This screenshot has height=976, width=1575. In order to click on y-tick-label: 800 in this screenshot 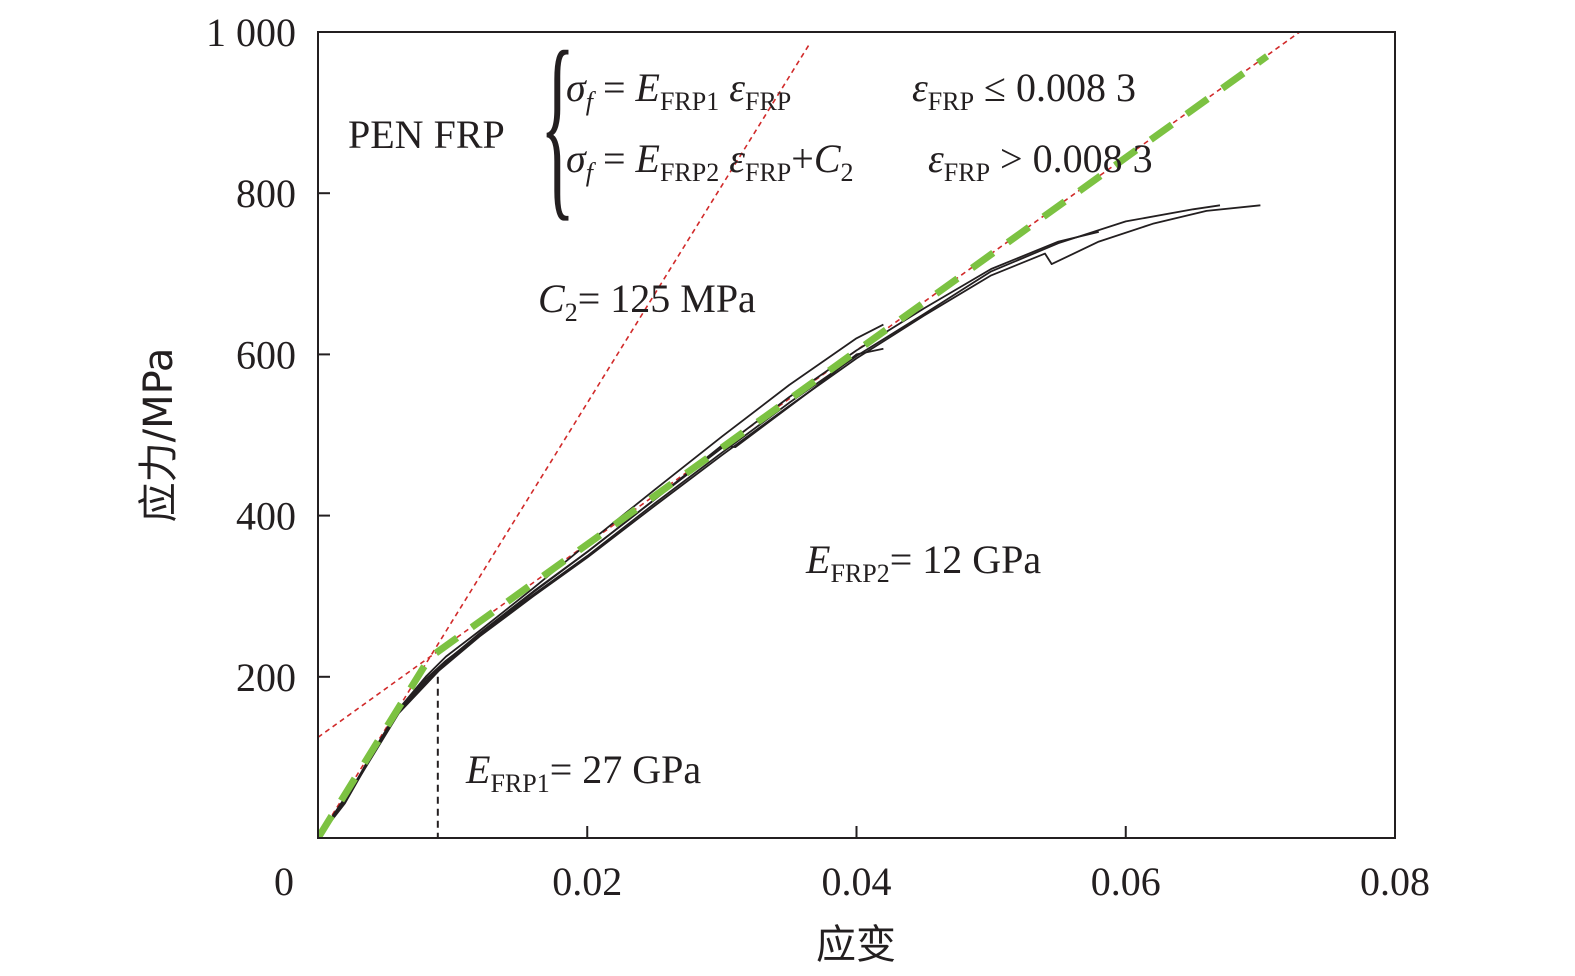, I will do `click(266, 193)`.